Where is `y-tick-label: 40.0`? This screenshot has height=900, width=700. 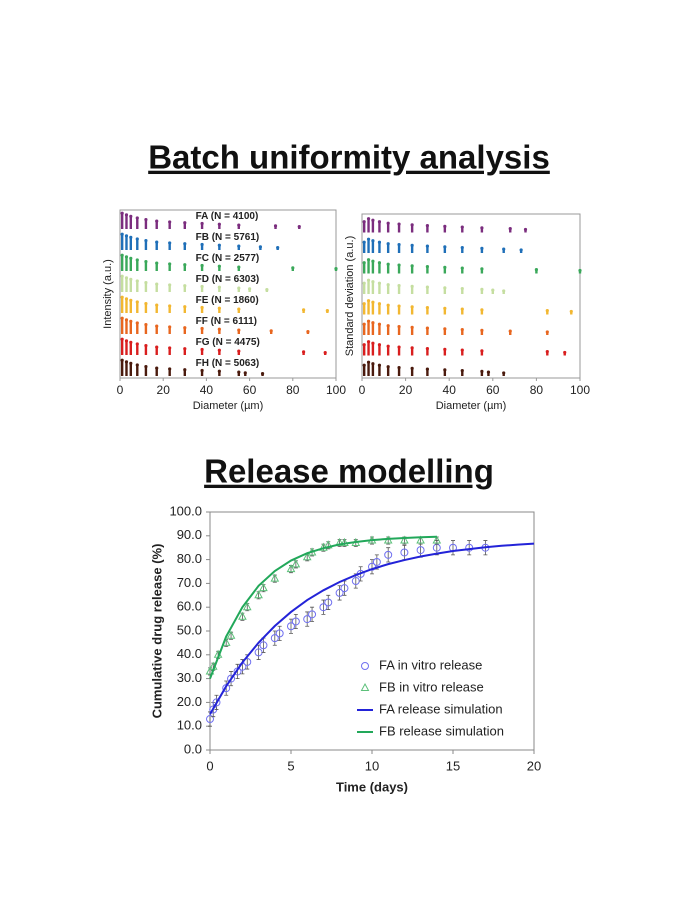
y-tick-label: 40.0 is located at coordinates (189, 653).